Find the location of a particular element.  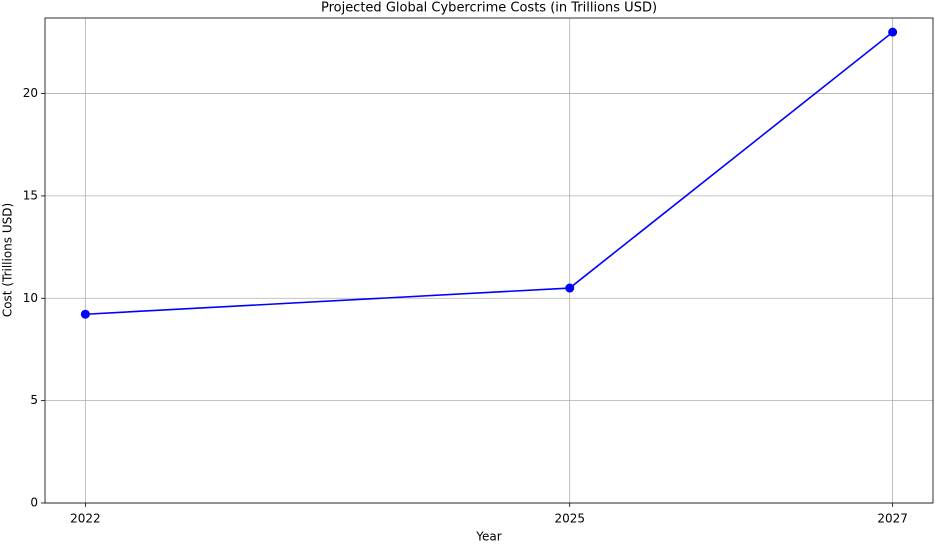

y-tick-label: 10 is located at coordinates (30, 298).